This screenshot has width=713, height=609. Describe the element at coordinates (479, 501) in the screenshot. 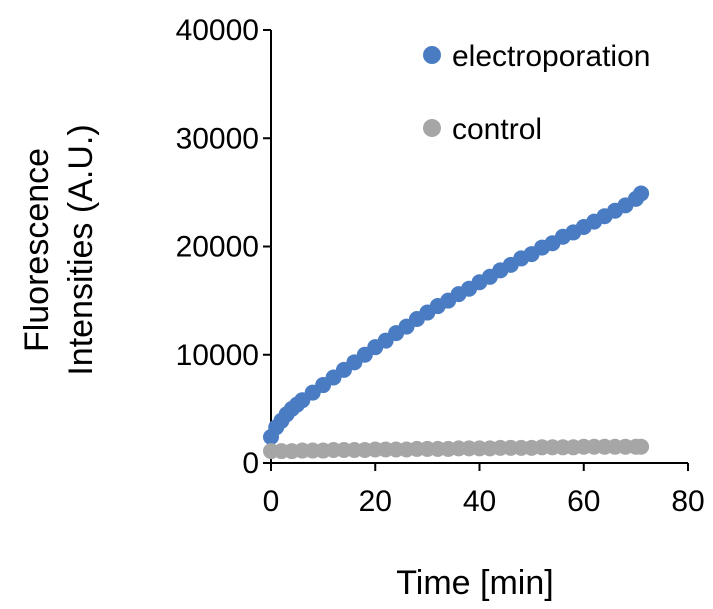

I see `x-tick-label: 40` at that location.